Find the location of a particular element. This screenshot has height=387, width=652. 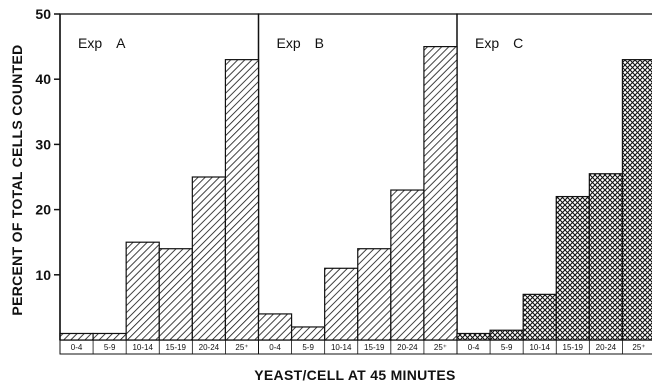

category-label-c-5-9: 5-9 is located at coordinates (507, 347).